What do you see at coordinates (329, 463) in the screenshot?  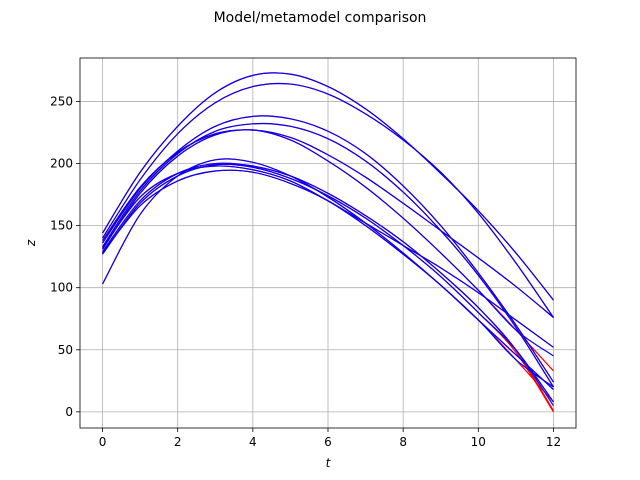 I see `x-axis-label: t` at bounding box center [329, 463].